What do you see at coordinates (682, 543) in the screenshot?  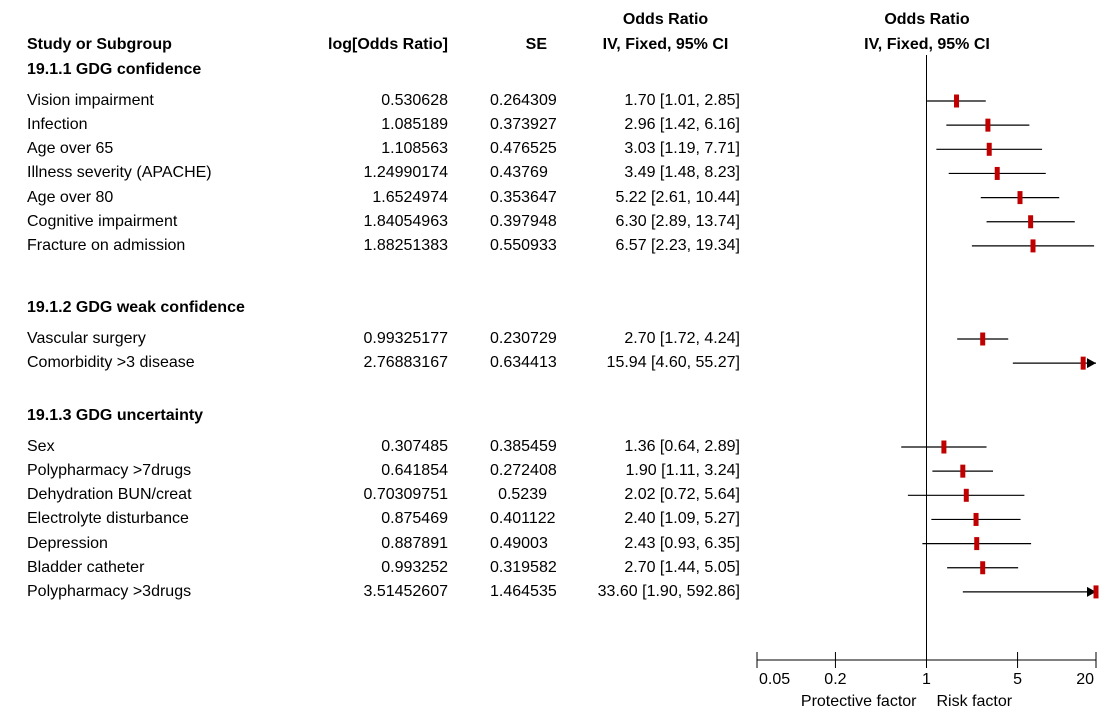 I see `study-ci-text: 2.43 [0.93, 6.35]` at bounding box center [682, 543].